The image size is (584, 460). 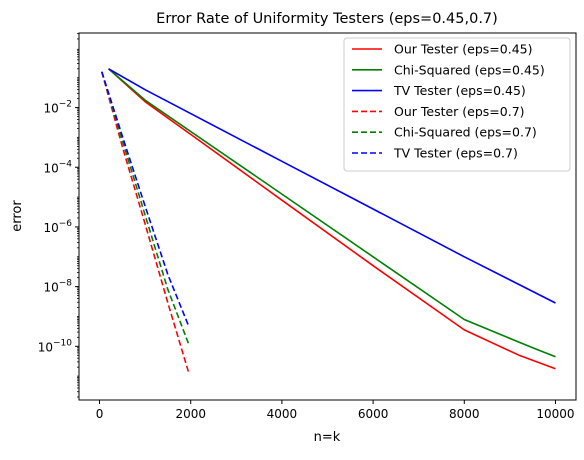 I want to click on legend-box, so click(x=457, y=104).